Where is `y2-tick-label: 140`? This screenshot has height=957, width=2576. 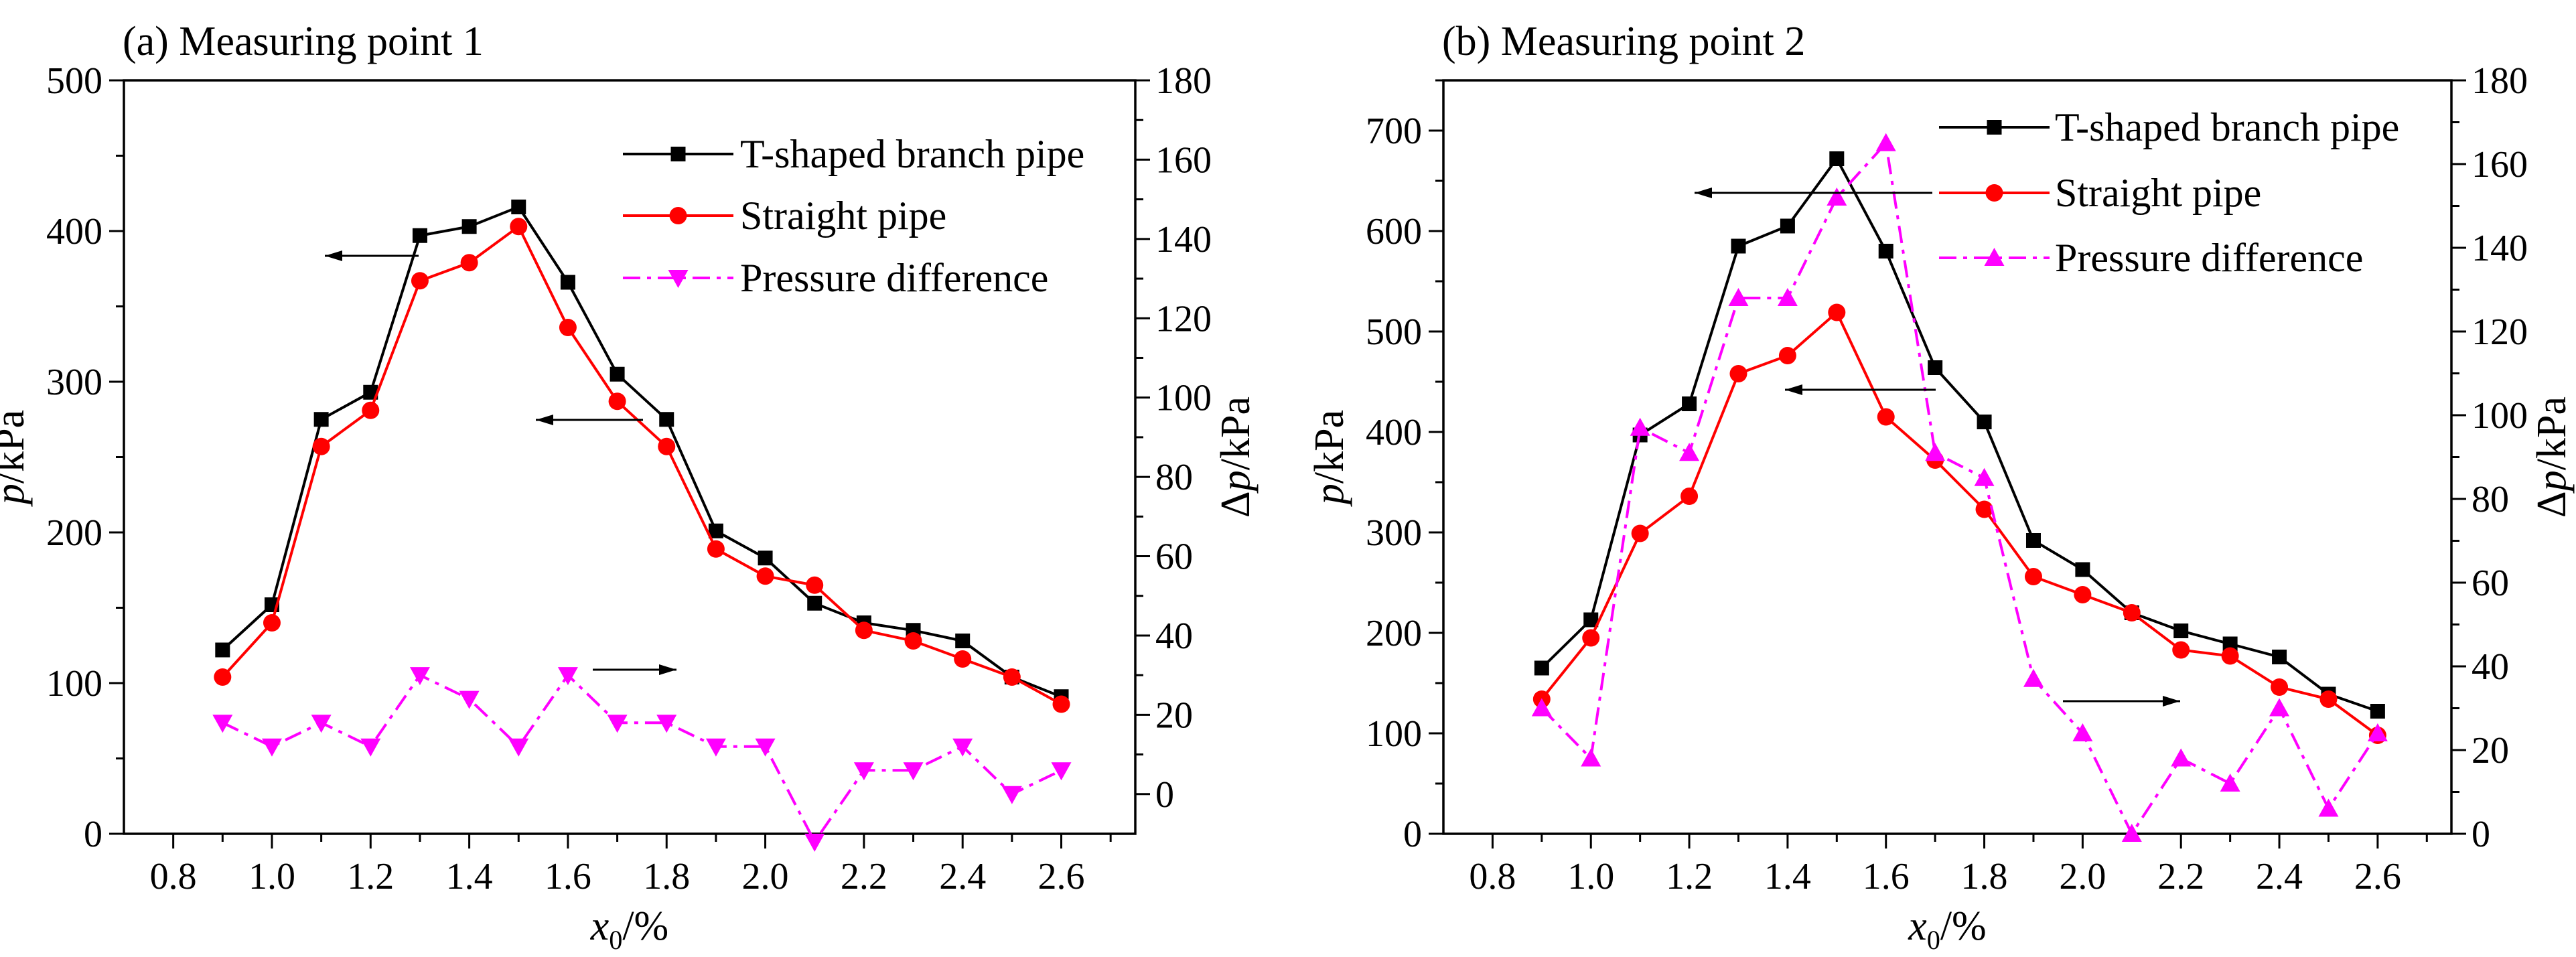 y2-tick-label: 140 is located at coordinates (1183, 240).